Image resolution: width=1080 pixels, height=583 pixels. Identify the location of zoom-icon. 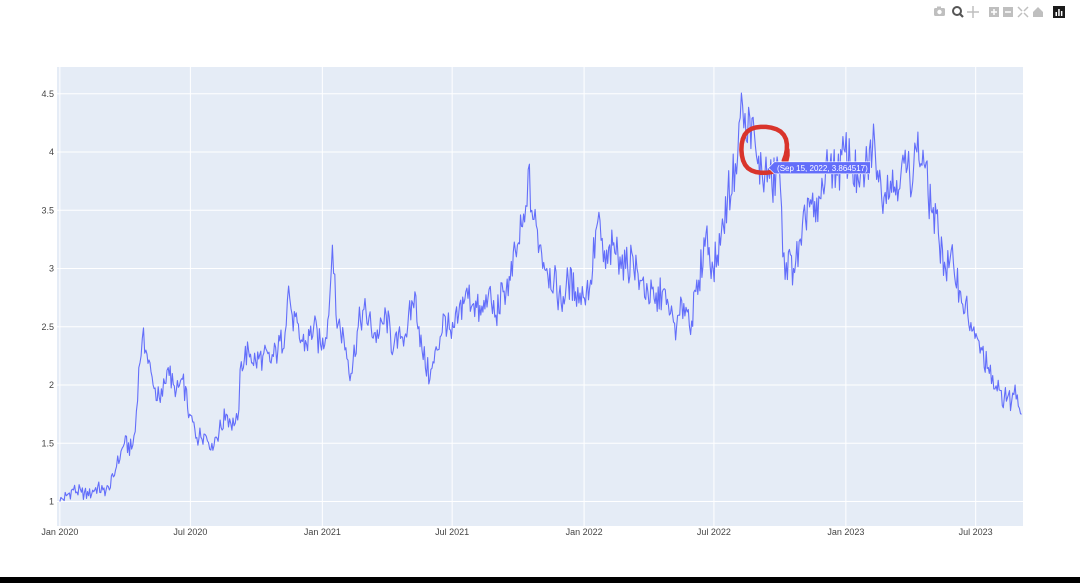
(958, 12).